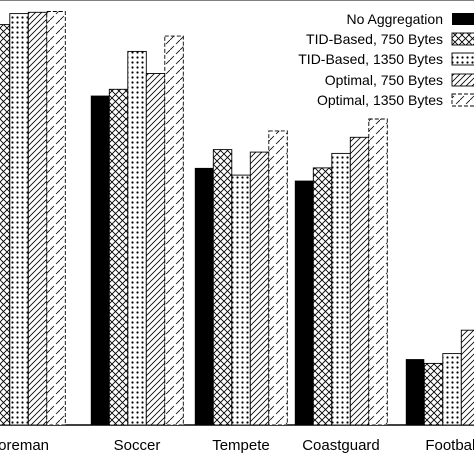 The width and height of the screenshot is (474, 474). What do you see at coordinates (380, 100) in the screenshot?
I see `legend-label: Optimal, 1350 Bytes` at bounding box center [380, 100].